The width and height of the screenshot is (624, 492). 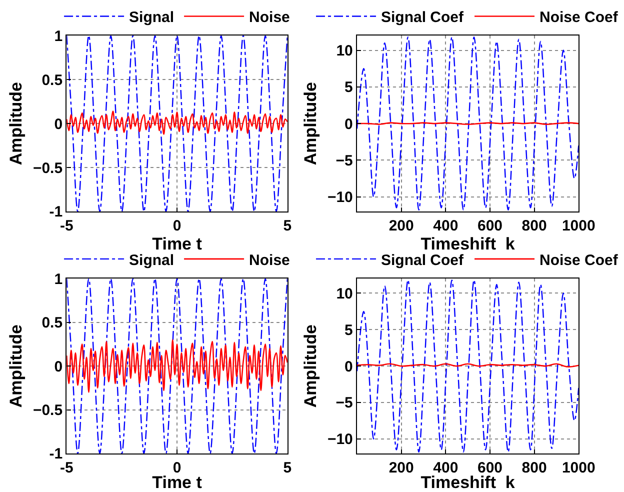 I want to click on x-axis-title: Time t, so click(x=177, y=244).